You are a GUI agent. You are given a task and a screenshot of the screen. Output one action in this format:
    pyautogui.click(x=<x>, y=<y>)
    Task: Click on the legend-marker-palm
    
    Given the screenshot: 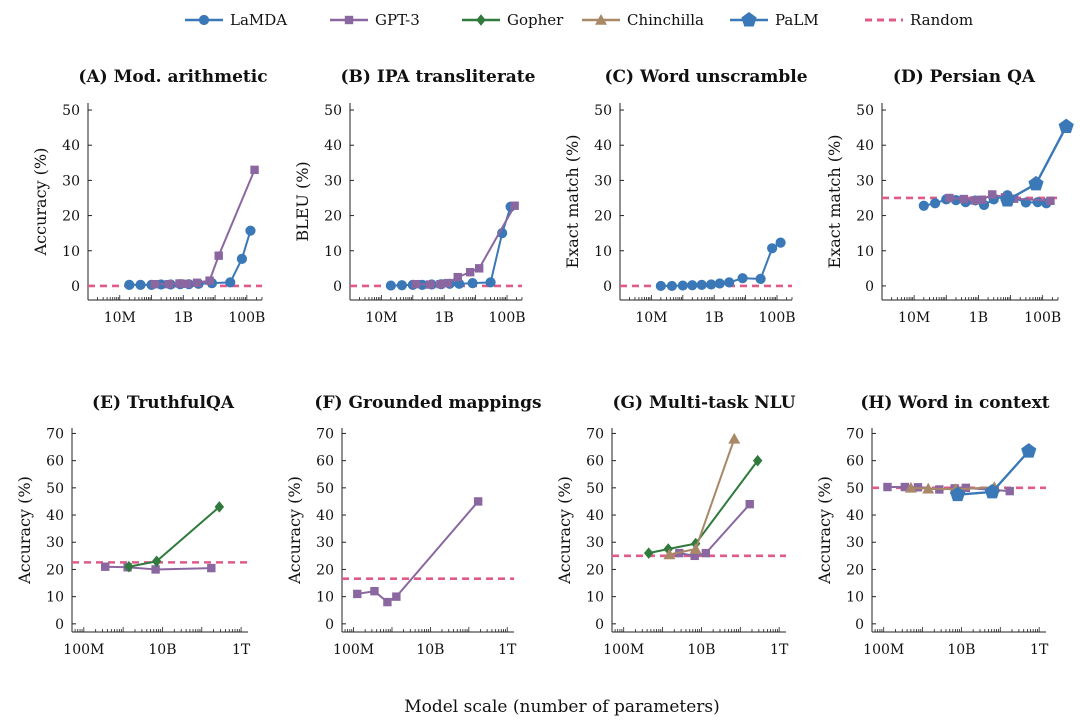 What is the action you would take?
    pyautogui.click(x=749, y=19)
    